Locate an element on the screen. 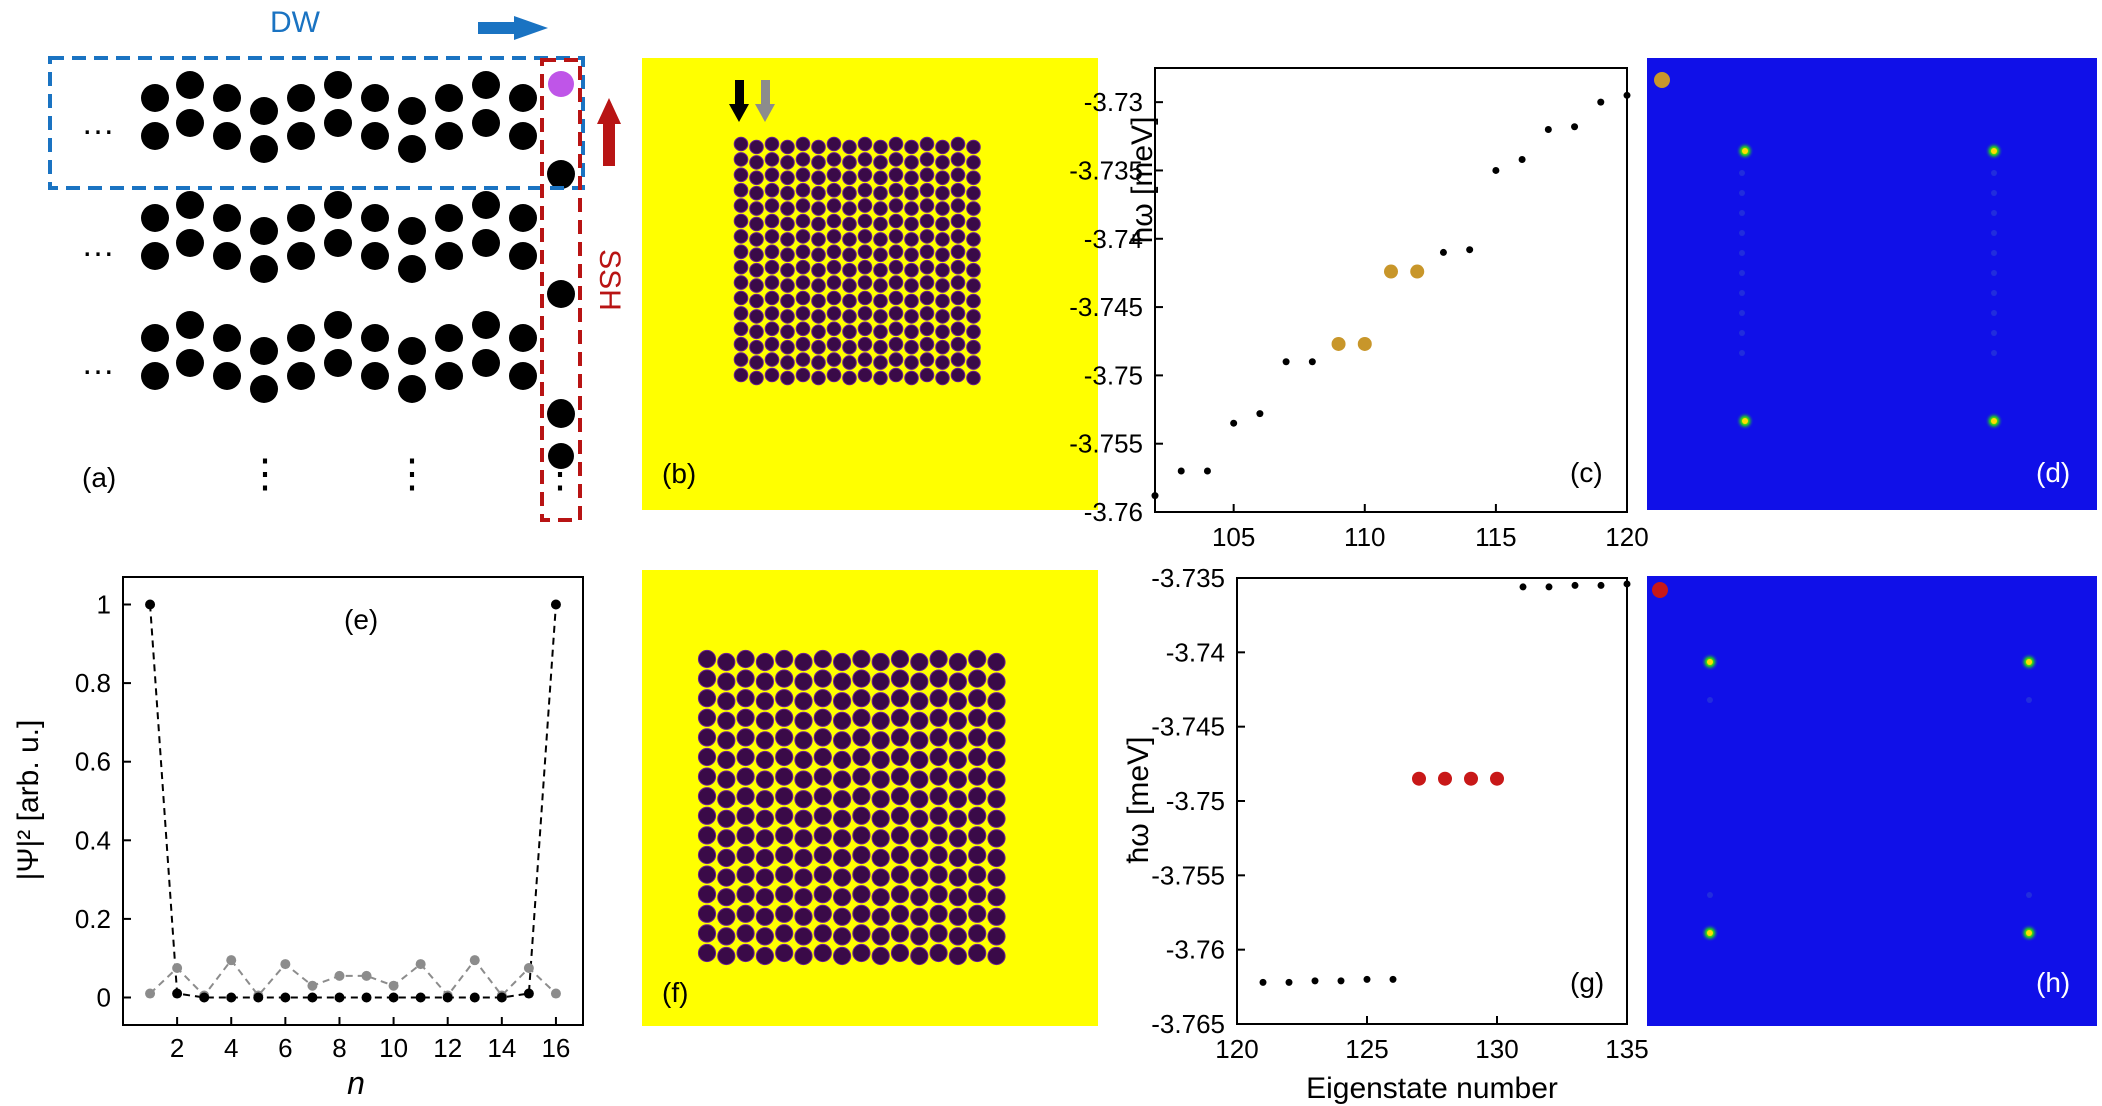 Image resolution: width=2102 pixels, height=1106 pixels. y-tick-label: -3.765 is located at coordinates (1188, 1024).